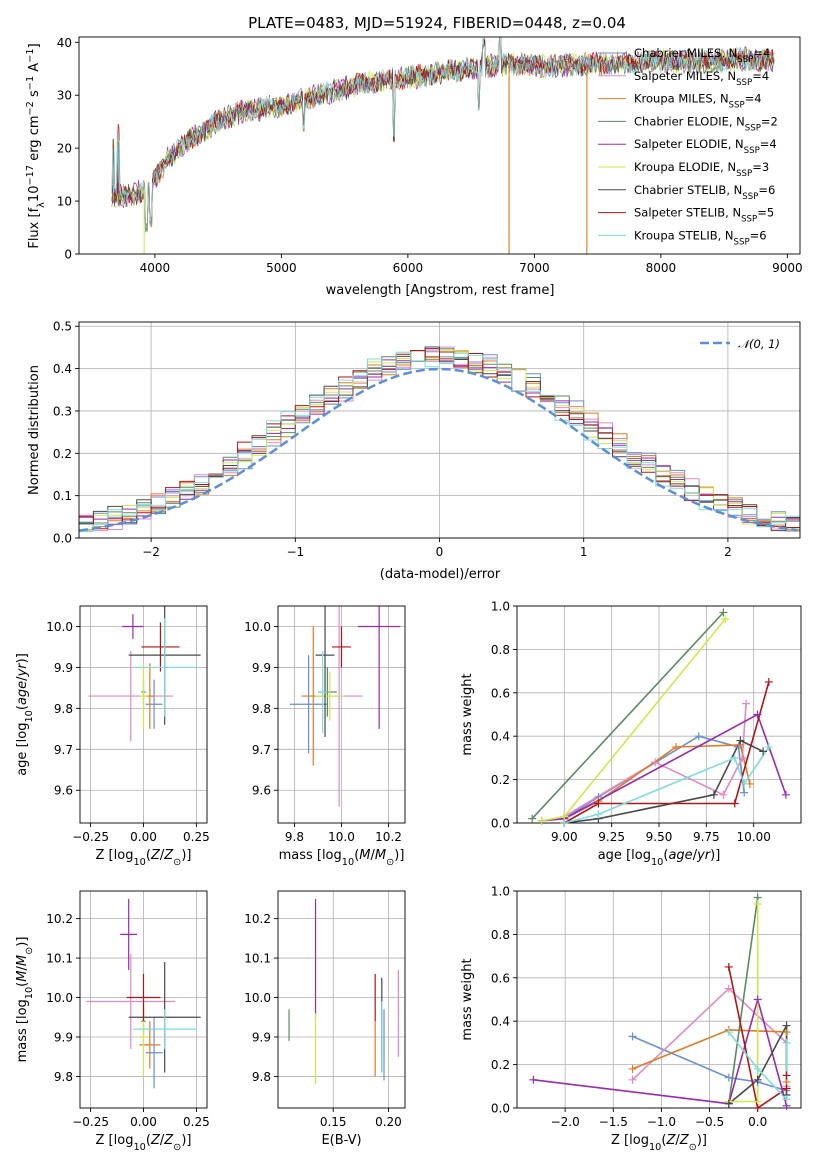 This screenshot has width=819, height=1170. What do you see at coordinates (62, 327) in the screenshot?
I see `y-tick-label: 0.5` at bounding box center [62, 327].